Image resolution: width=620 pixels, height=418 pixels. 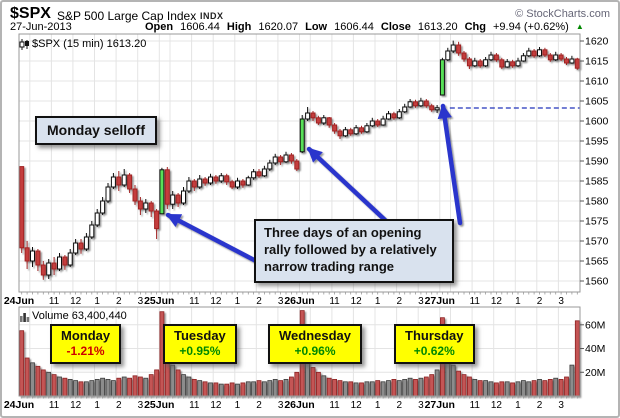 What do you see at coordinates (440, 301) in the screenshot?
I see `date-axis-label: 27Jun` at bounding box center [440, 301].